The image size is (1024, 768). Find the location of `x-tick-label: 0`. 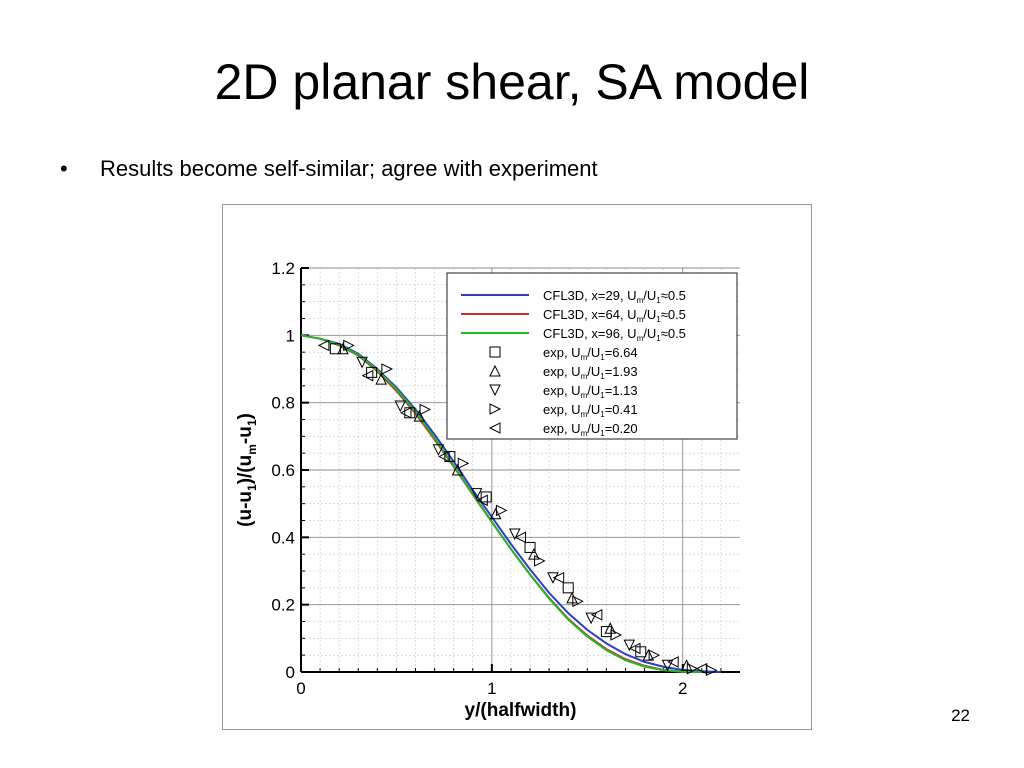

x-tick-label: 0 is located at coordinates (300, 688).